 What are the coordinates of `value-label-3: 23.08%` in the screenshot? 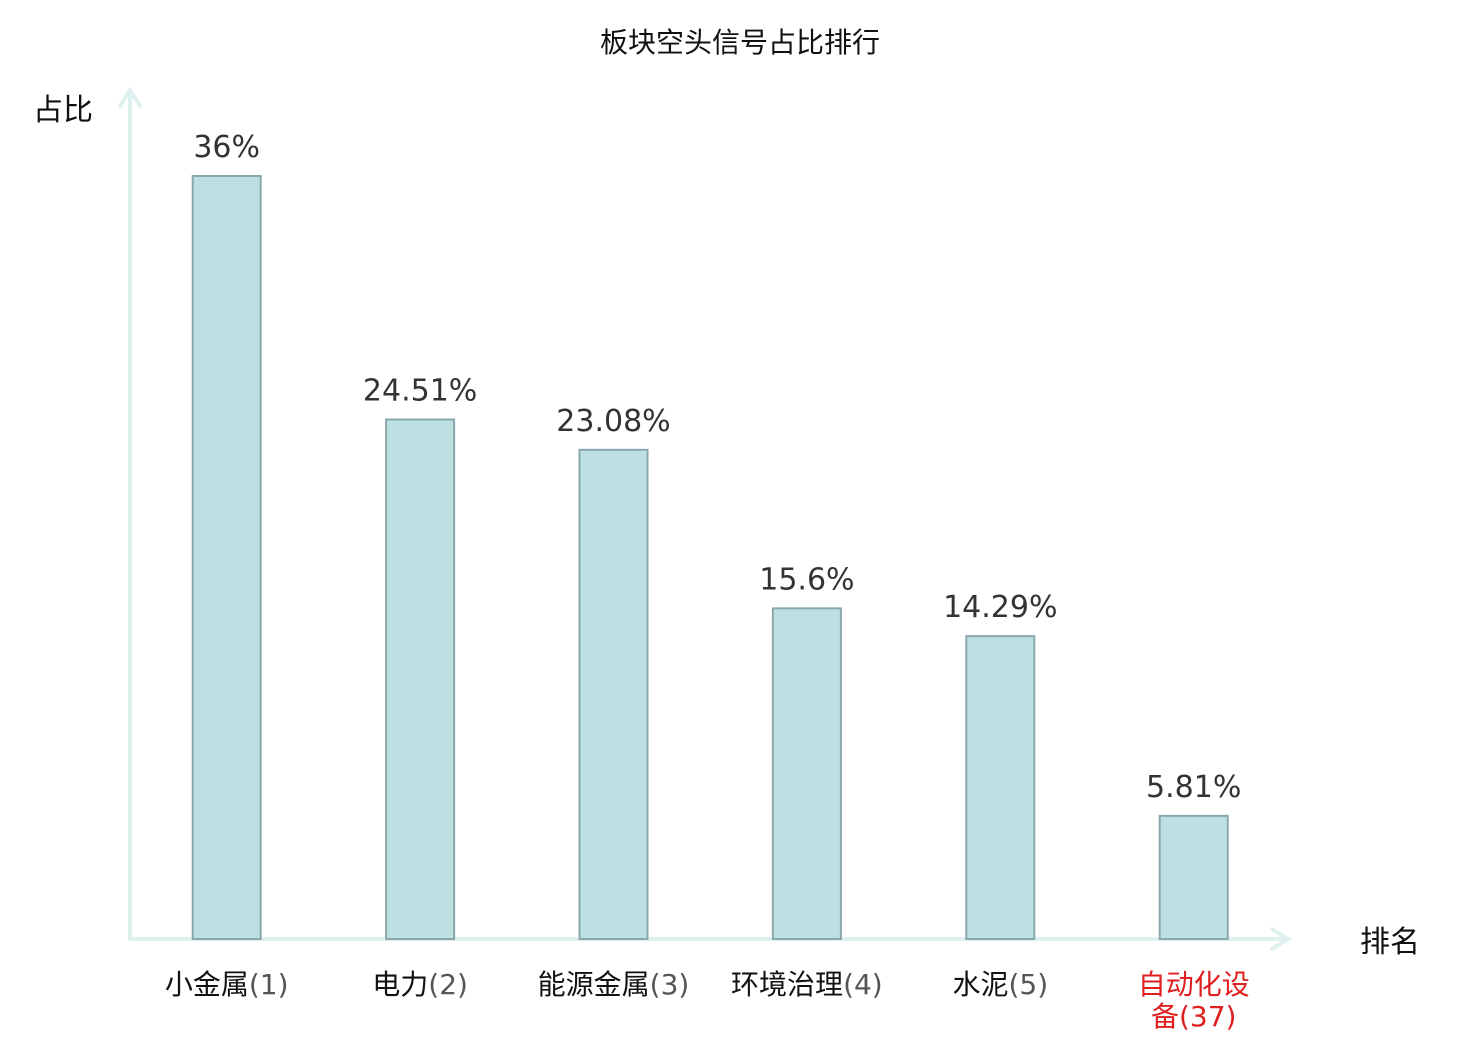 It's located at (613, 421).